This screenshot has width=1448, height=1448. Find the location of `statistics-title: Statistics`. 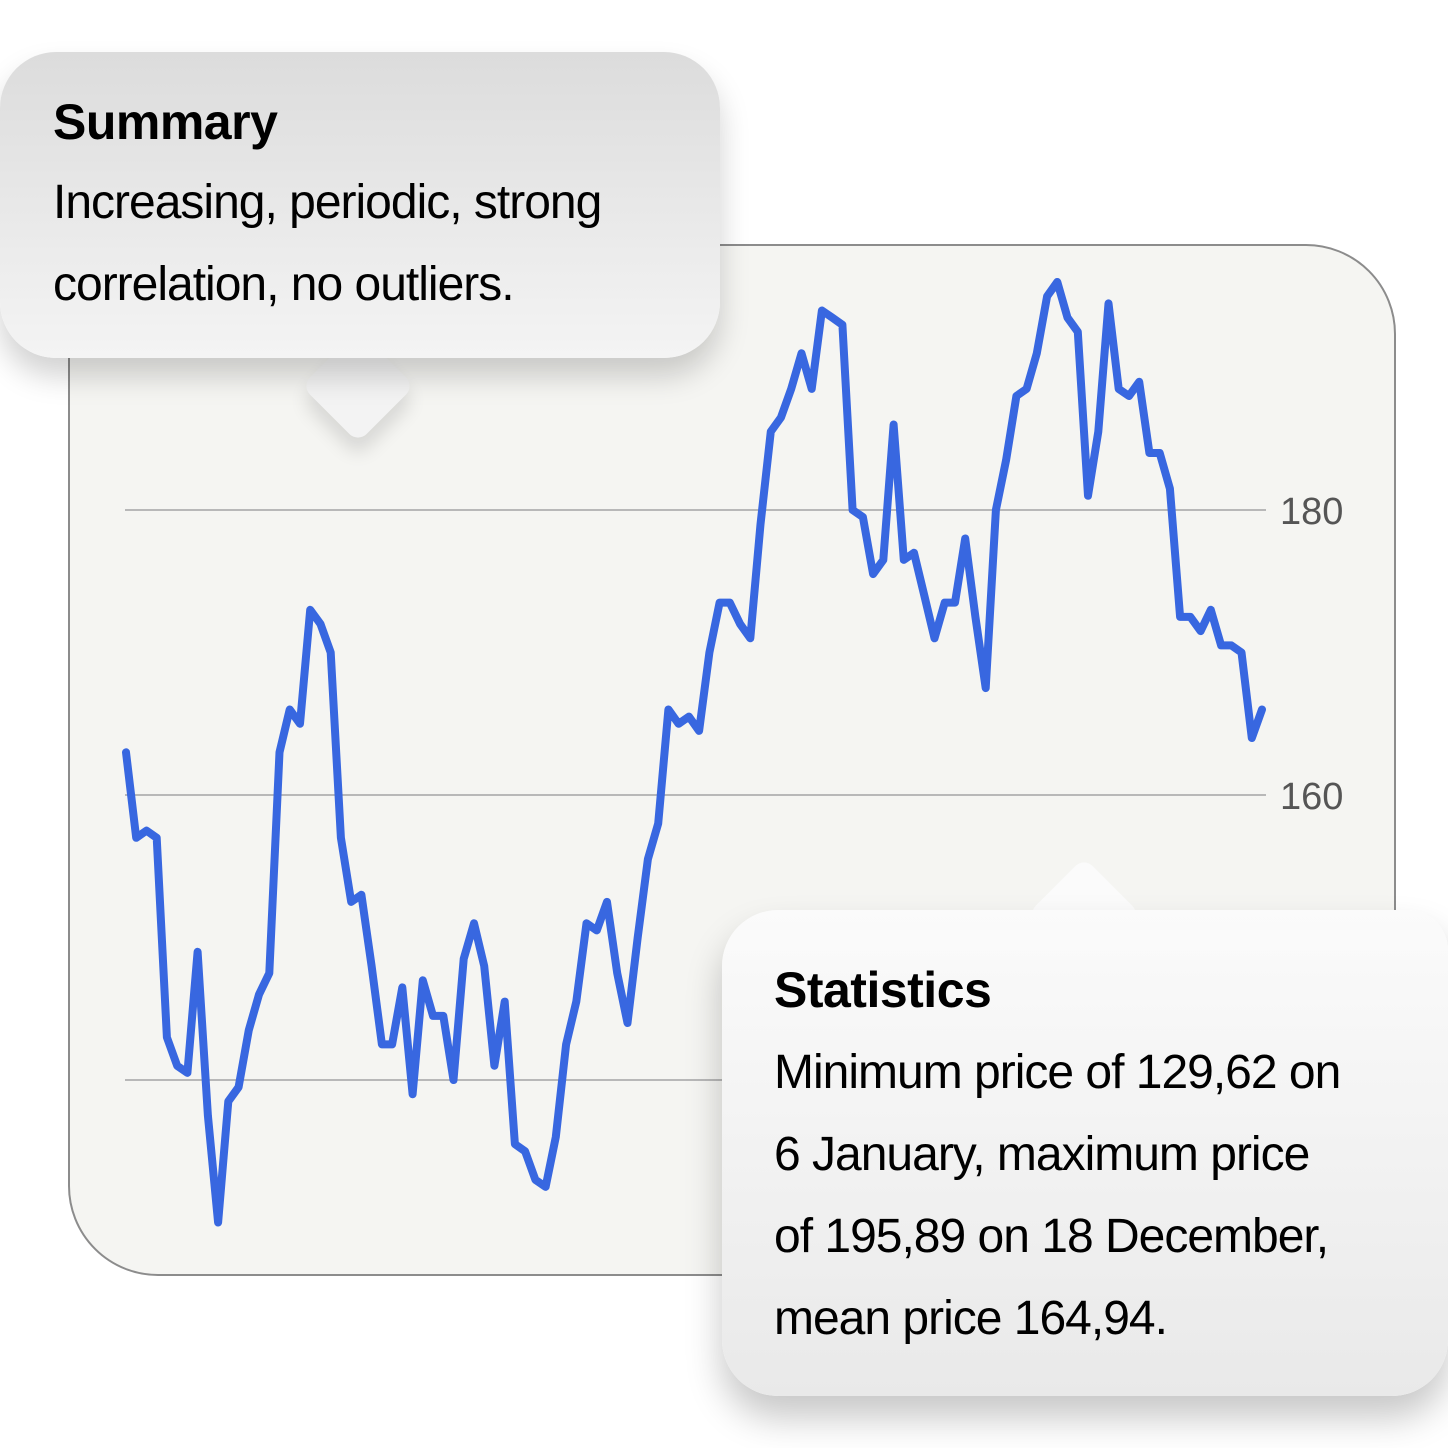

statistics-title: Statistics is located at coordinates (883, 990).